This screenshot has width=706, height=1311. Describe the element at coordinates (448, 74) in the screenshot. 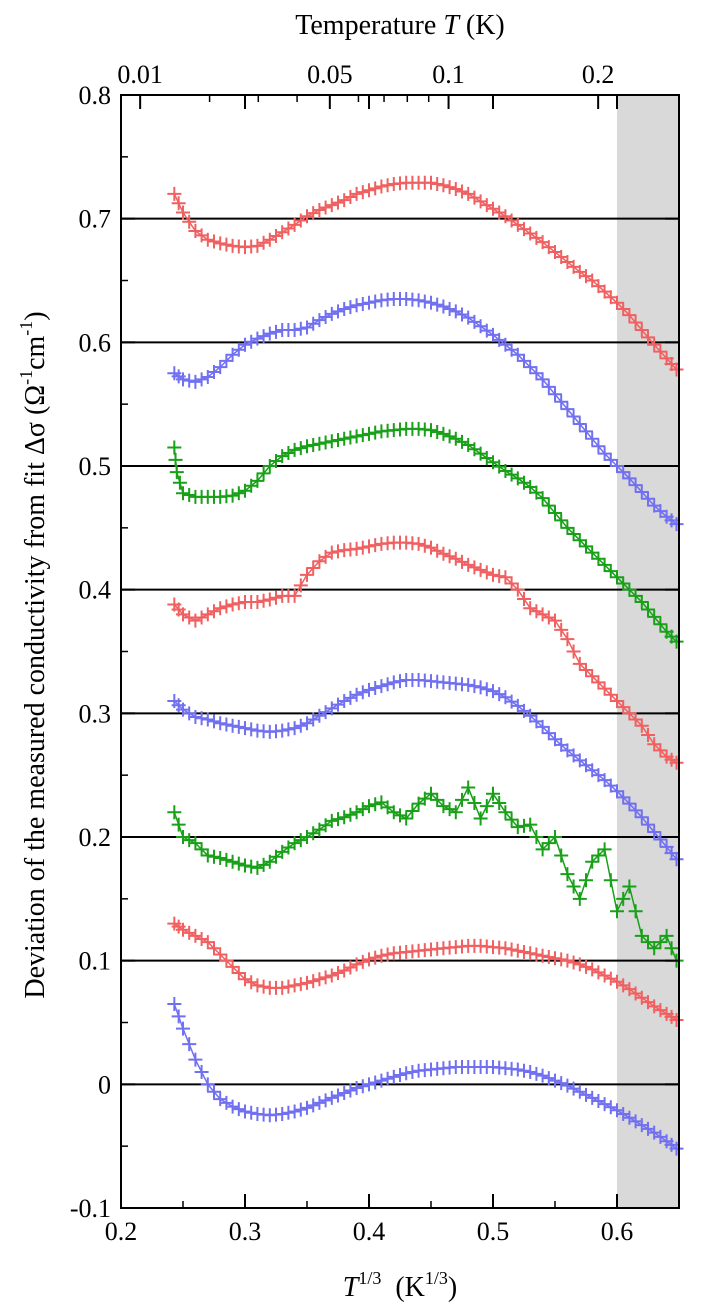

I see `top-tick-label: 0.1` at that location.